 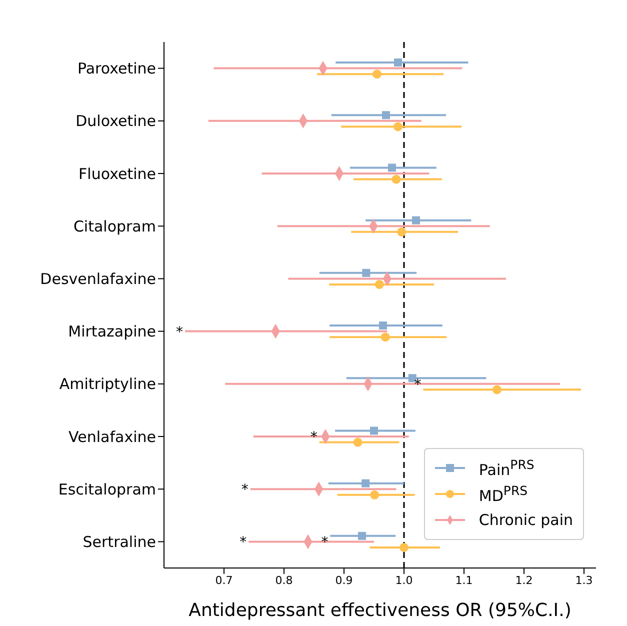 What do you see at coordinates (506, 468) in the screenshot?
I see `legend-label: Pain$^{PRS}$` at bounding box center [506, 468].